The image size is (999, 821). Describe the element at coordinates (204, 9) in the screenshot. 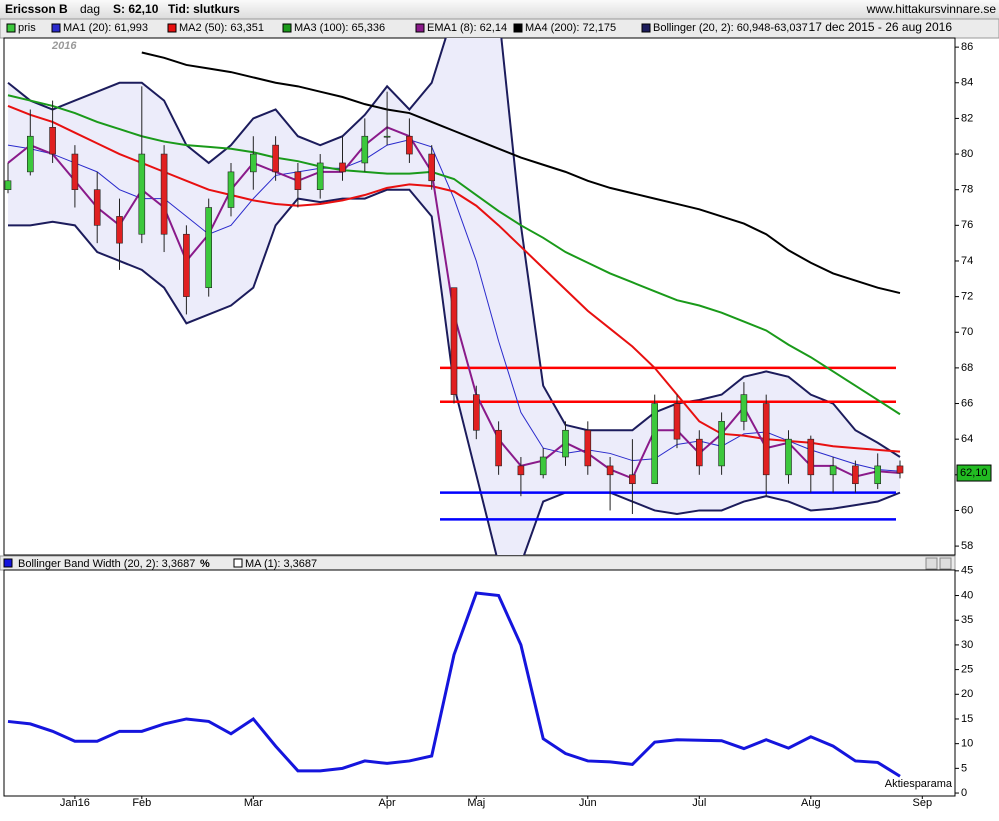

I see `price-type: Tid: slutkurs` at that location.